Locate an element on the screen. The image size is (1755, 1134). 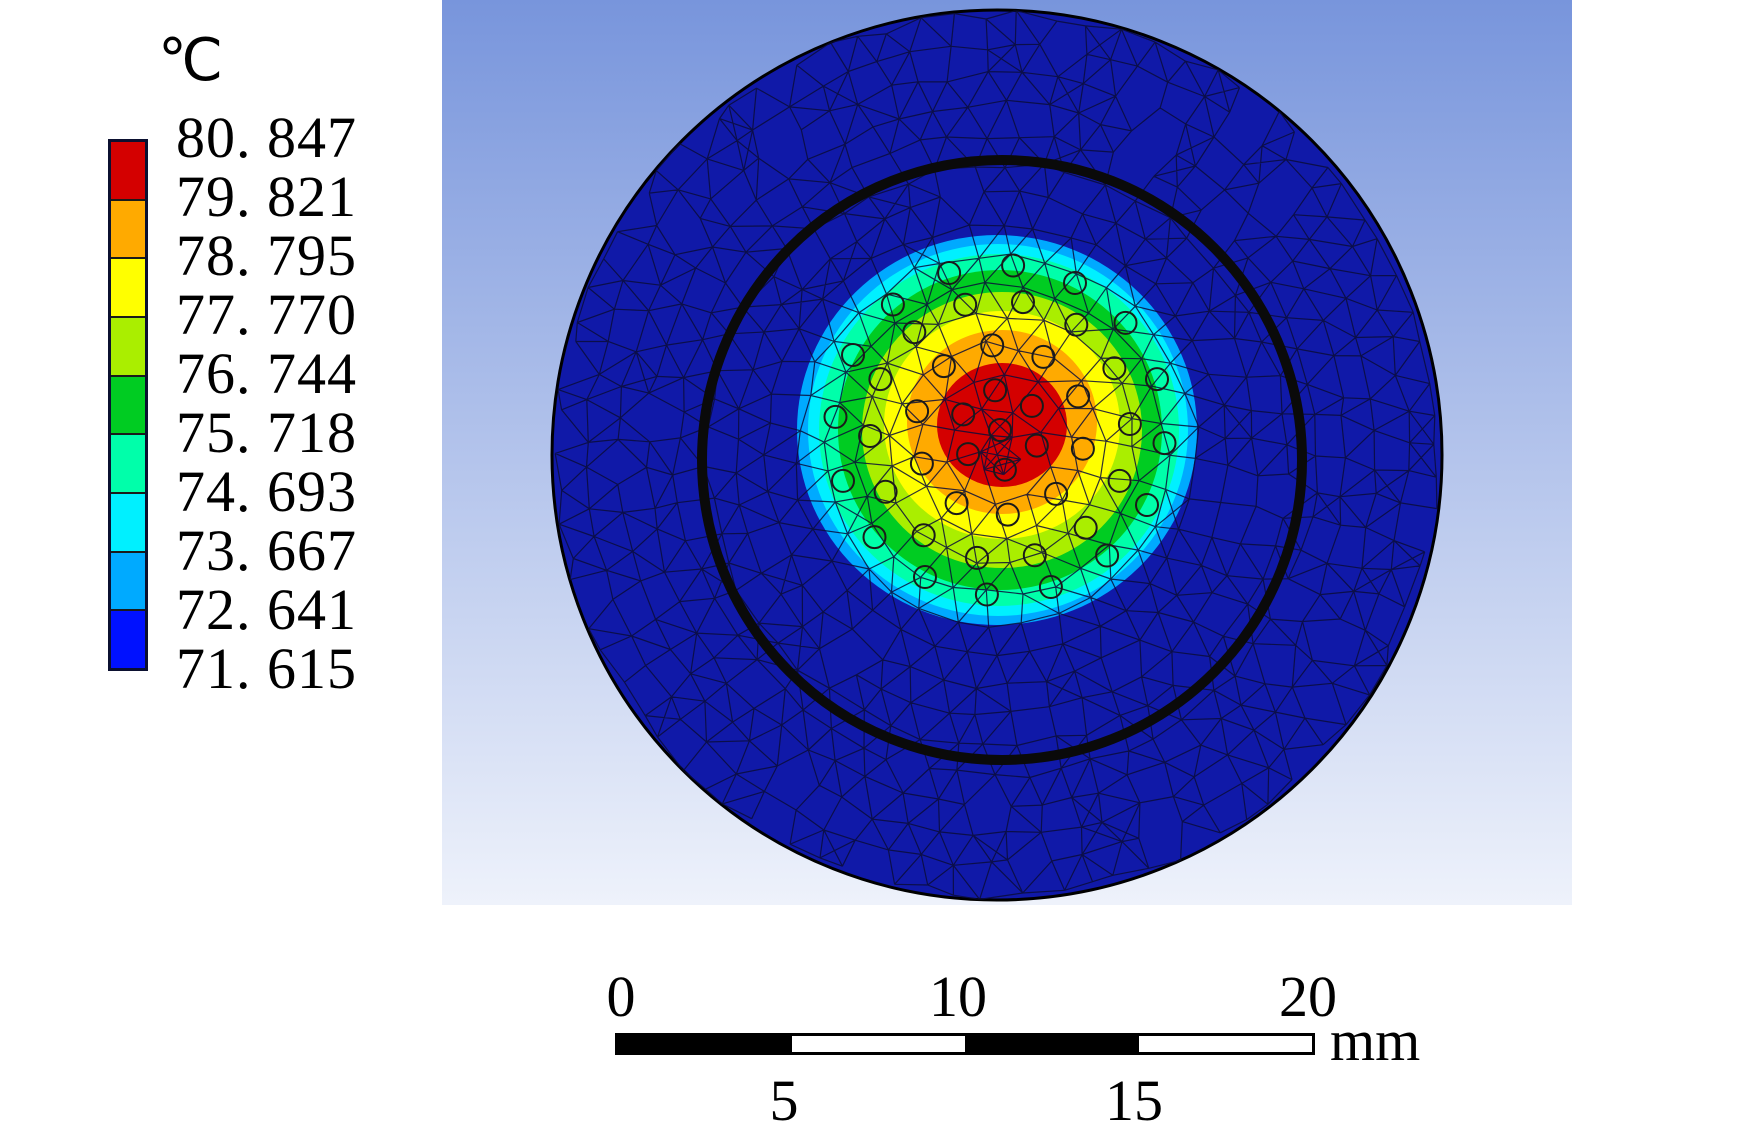
legend-value-label: 71. 615 is located at coordinates (266, 668).